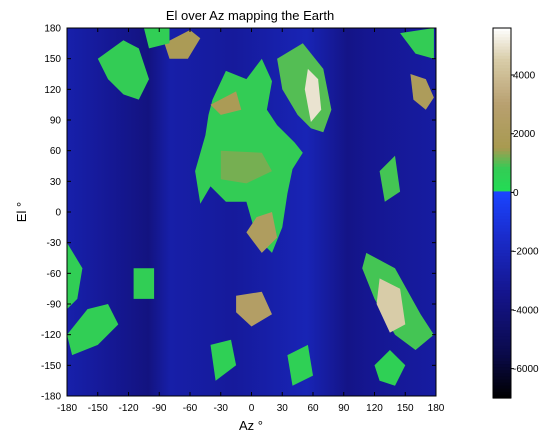  What do you see at coordinates (56, 121) in the screenshot?
I see `y-tick-label: 90` at bounding box center [56, 121].